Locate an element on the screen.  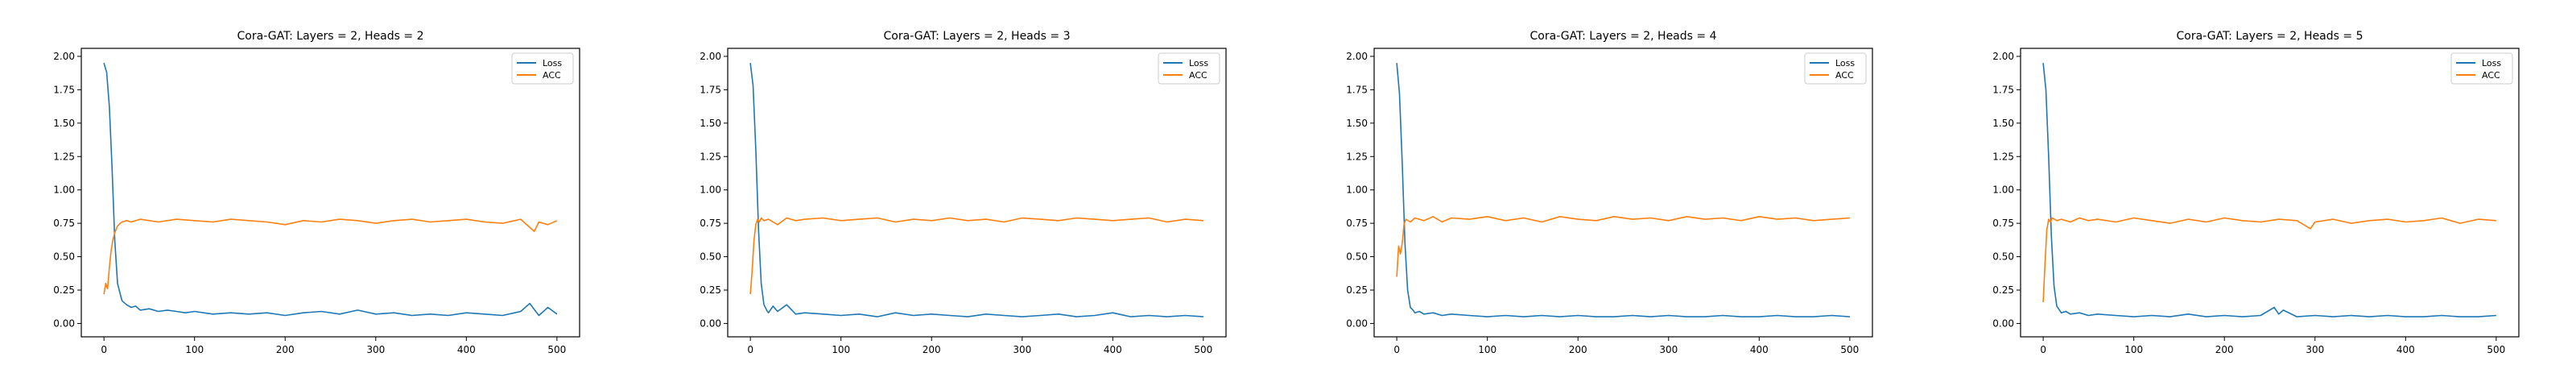
chart-title: Cora-GAT: Layers = 2, Heads = 2 is located at coordinates (330, 36).